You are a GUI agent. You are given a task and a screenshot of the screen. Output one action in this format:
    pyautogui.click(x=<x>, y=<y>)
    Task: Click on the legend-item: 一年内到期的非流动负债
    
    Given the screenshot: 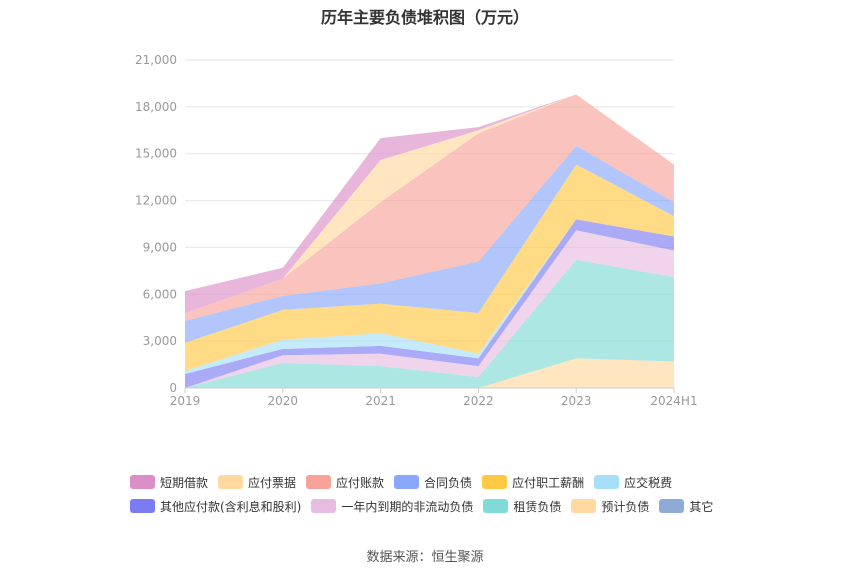 What is the action you would take?
    pyautogui.click(x=392, y=506)
    